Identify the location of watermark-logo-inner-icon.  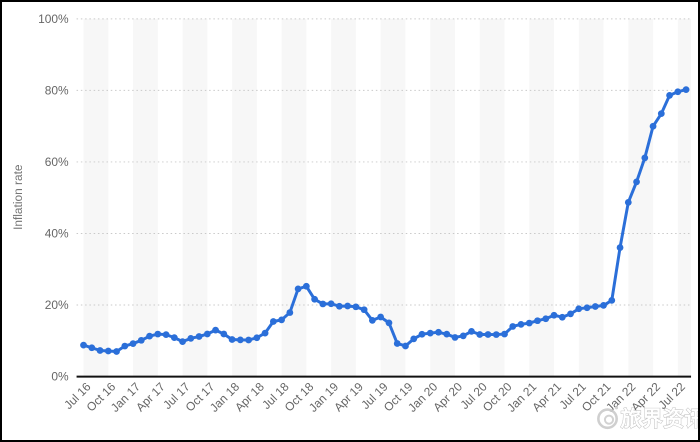
(609, 419).